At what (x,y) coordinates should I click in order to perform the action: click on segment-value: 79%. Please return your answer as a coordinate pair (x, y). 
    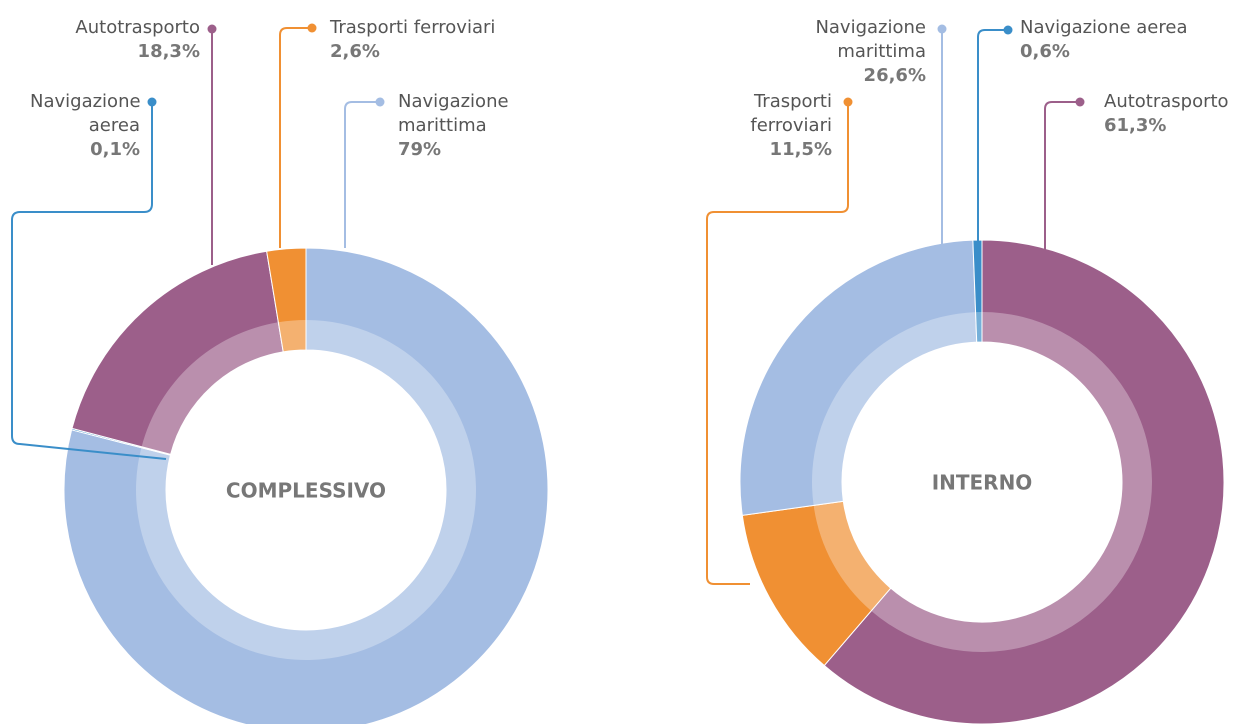
    Looking at the image, I should click on (420, 149).